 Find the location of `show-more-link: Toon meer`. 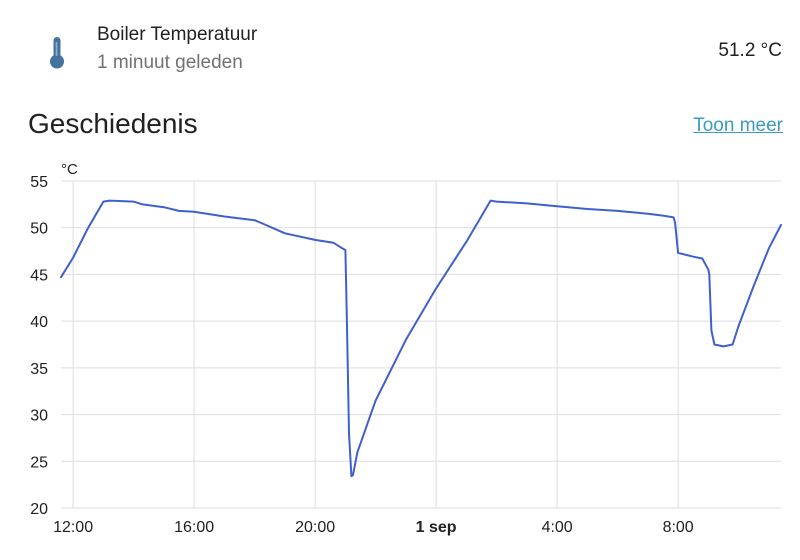

show-more-link: Toon meer is located at coordinates (738, 125).